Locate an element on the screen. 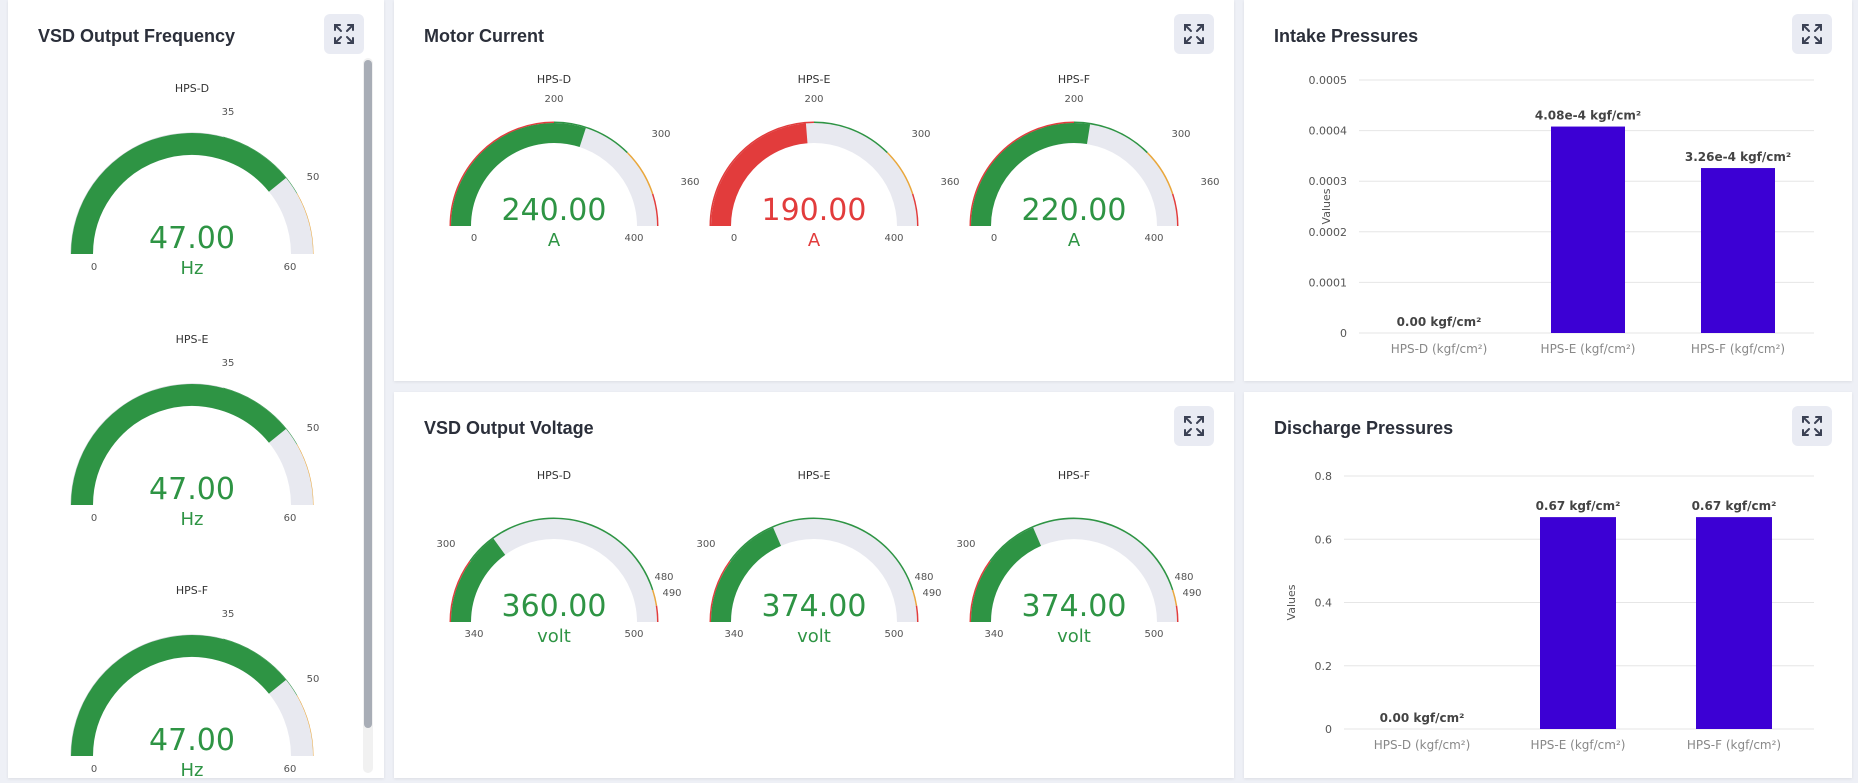  y-tick-label: 0.2 is located at coordinates (1324, 666).